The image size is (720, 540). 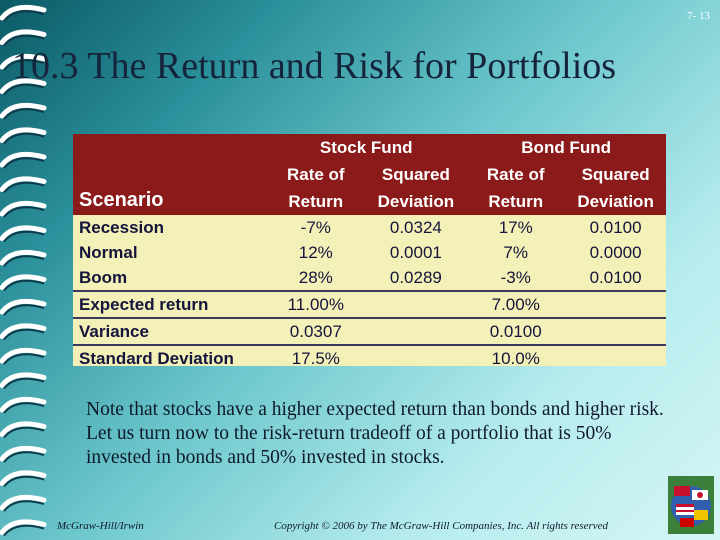 What do you see at coordinates (108, 252) in the screenshot?
I see `row-label: Normal` at bounding box center [108, 252].